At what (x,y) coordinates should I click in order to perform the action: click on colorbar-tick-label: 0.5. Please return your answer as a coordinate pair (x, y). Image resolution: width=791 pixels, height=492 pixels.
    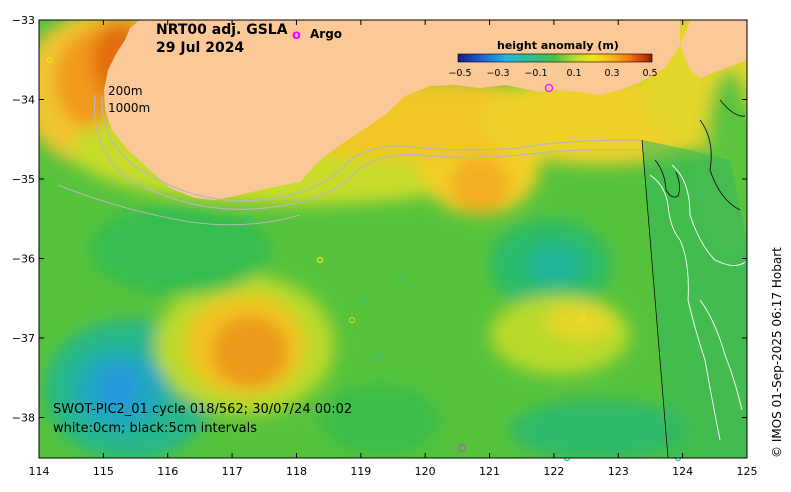
    Looking at the image, I should click on (649, 73).